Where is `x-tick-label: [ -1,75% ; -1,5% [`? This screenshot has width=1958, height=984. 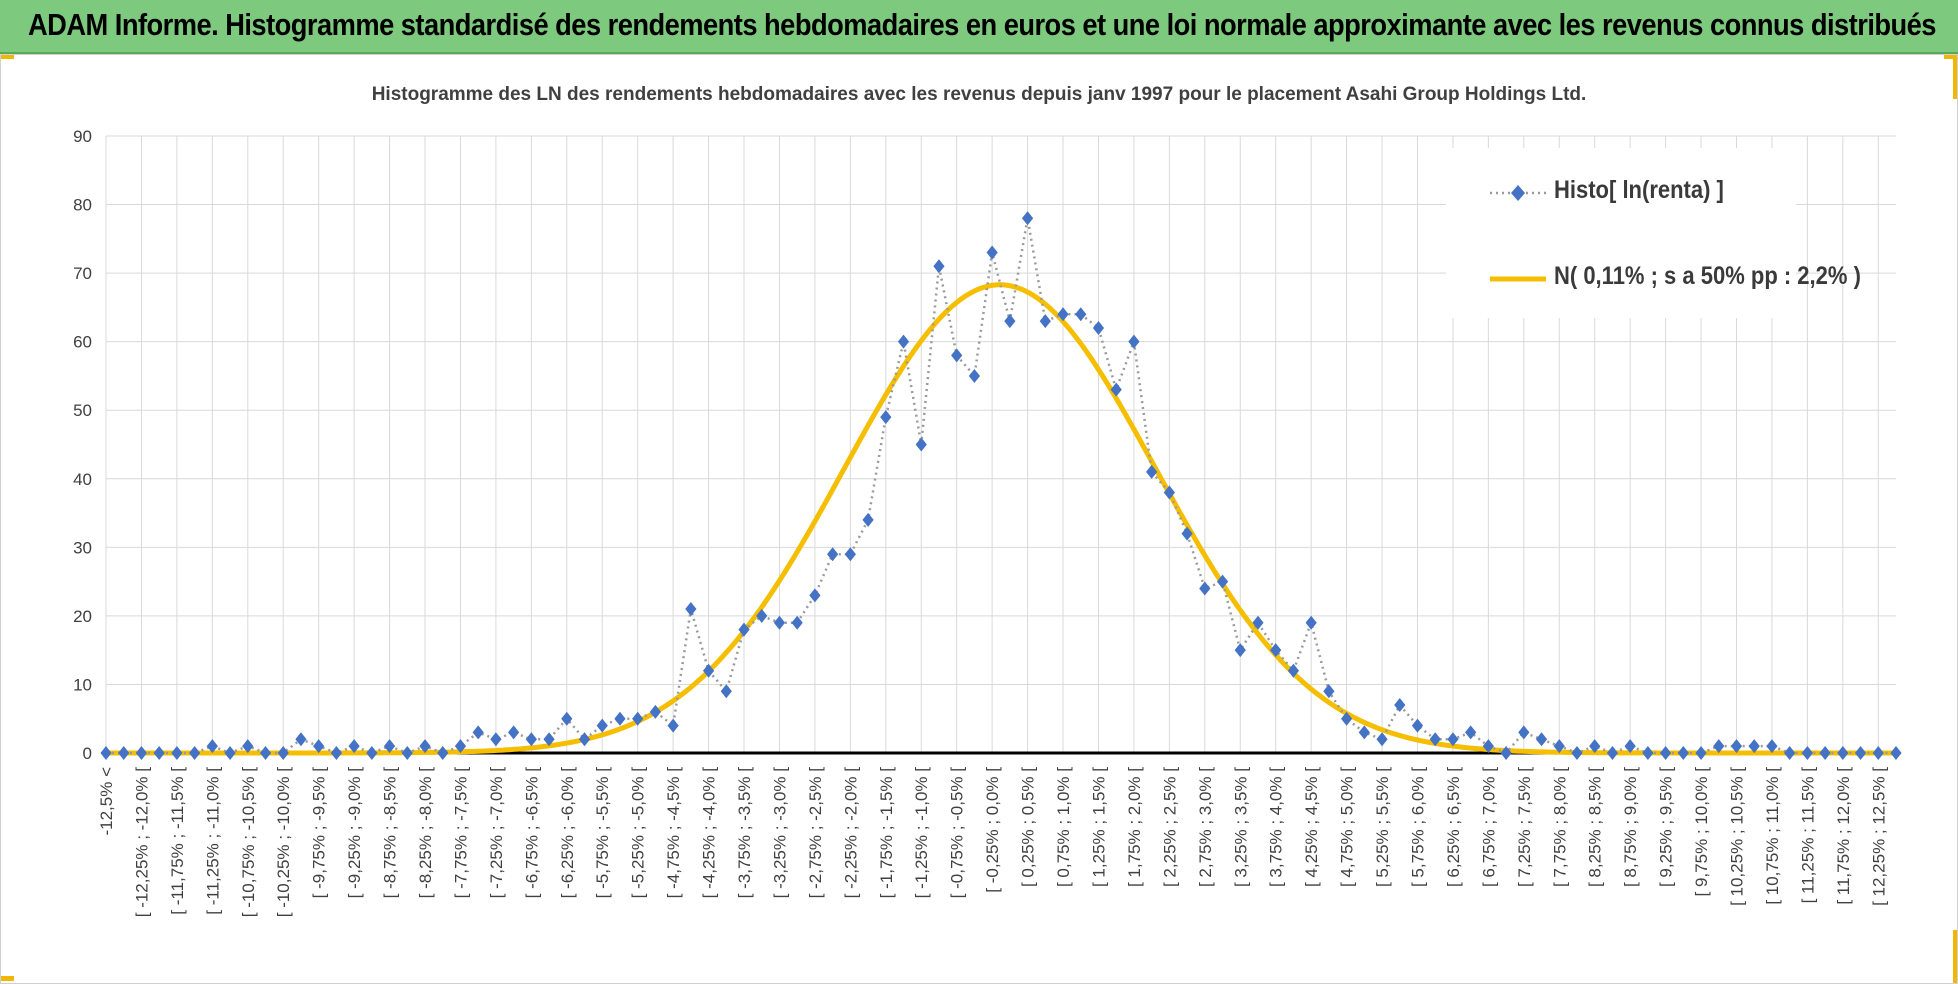
x-tick-label: [ -1,75% ; -1,5% [ is located at coordinates (886, 833).